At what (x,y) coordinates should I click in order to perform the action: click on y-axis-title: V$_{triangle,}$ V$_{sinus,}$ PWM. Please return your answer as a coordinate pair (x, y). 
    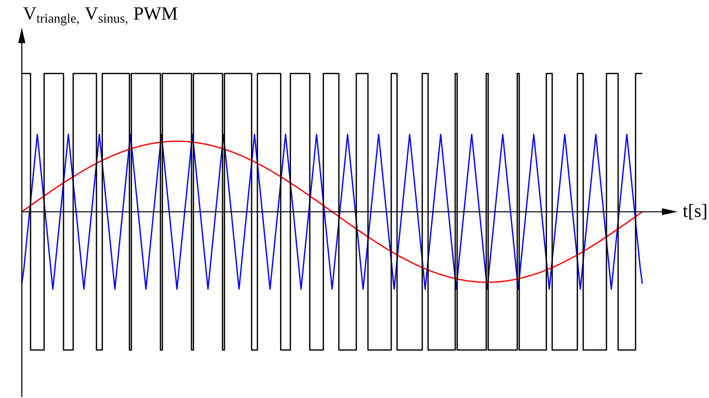
    Looking at the image, I should click on (100, 16).